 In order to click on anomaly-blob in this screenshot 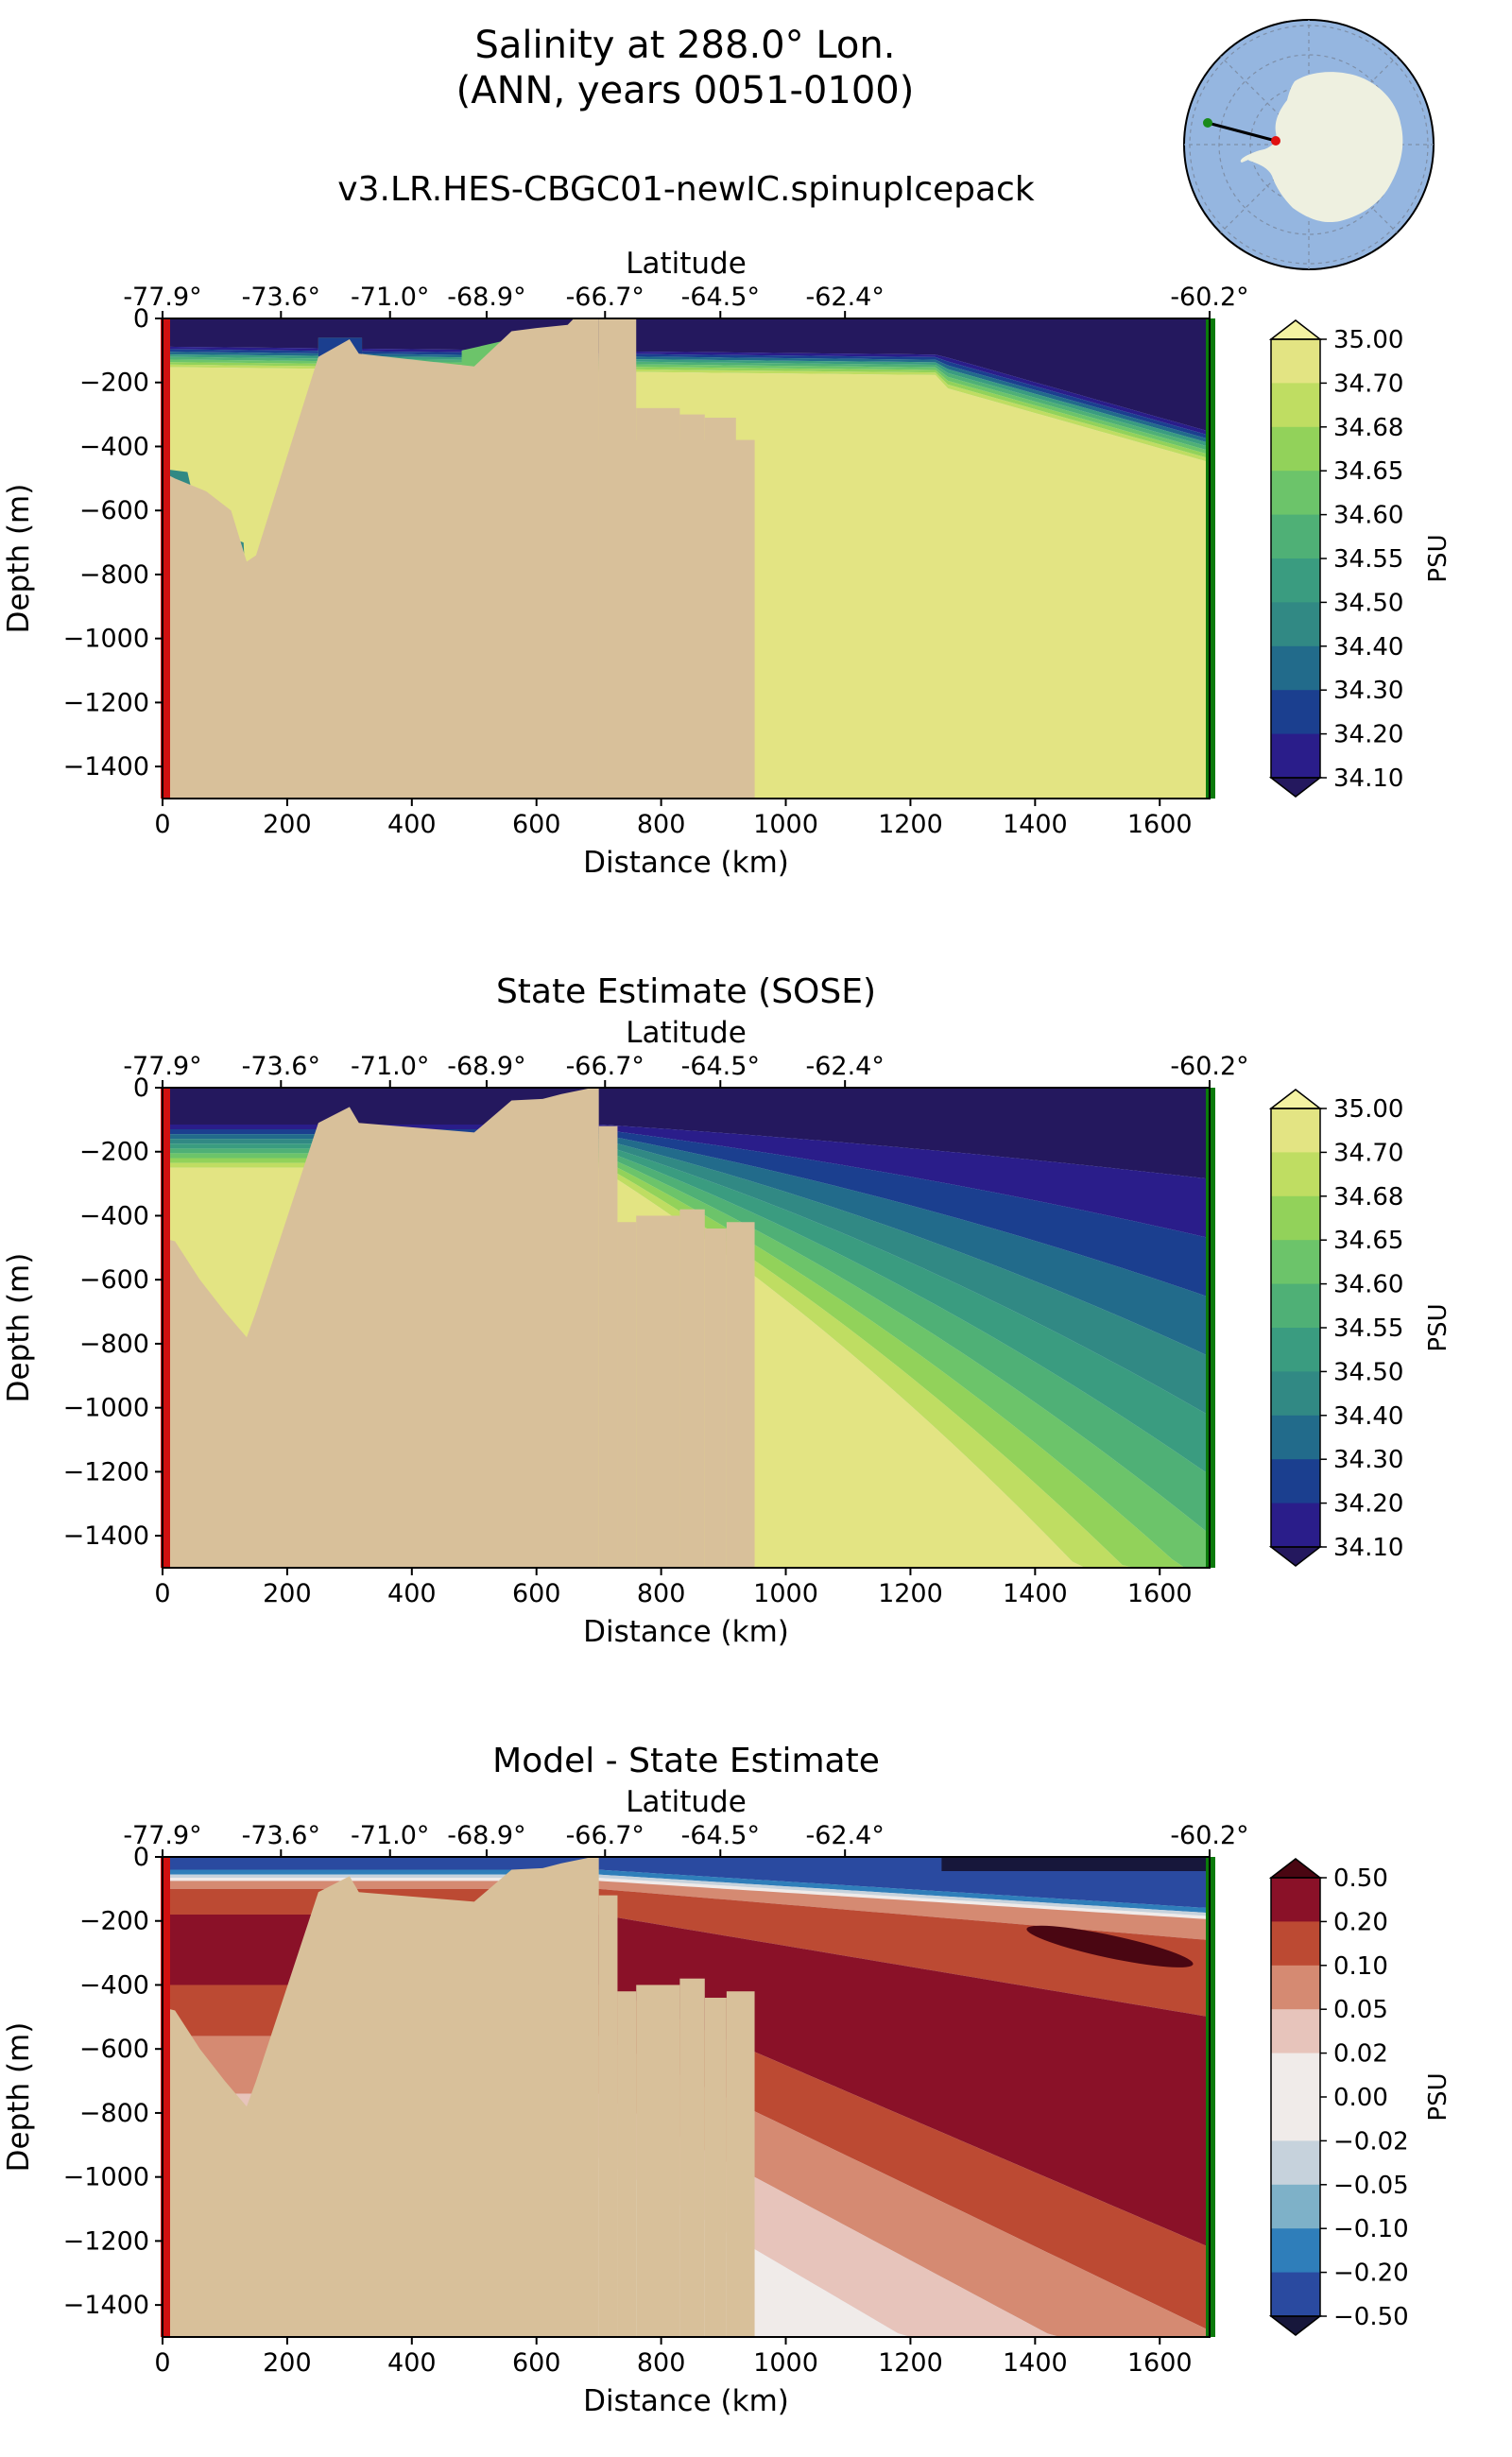, I will do `click(1110, 1946)`.